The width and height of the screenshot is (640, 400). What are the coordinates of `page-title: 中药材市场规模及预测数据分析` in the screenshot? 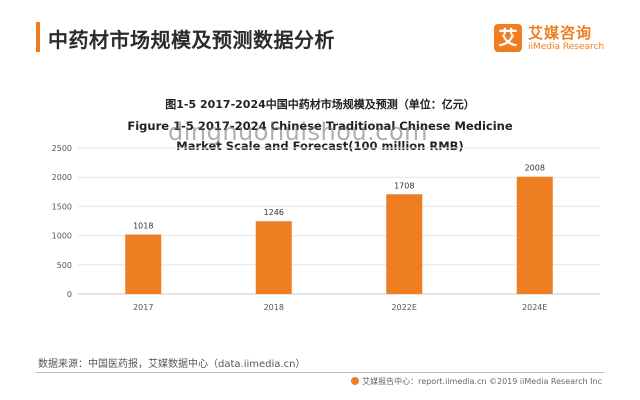 It's located at (191, 40).